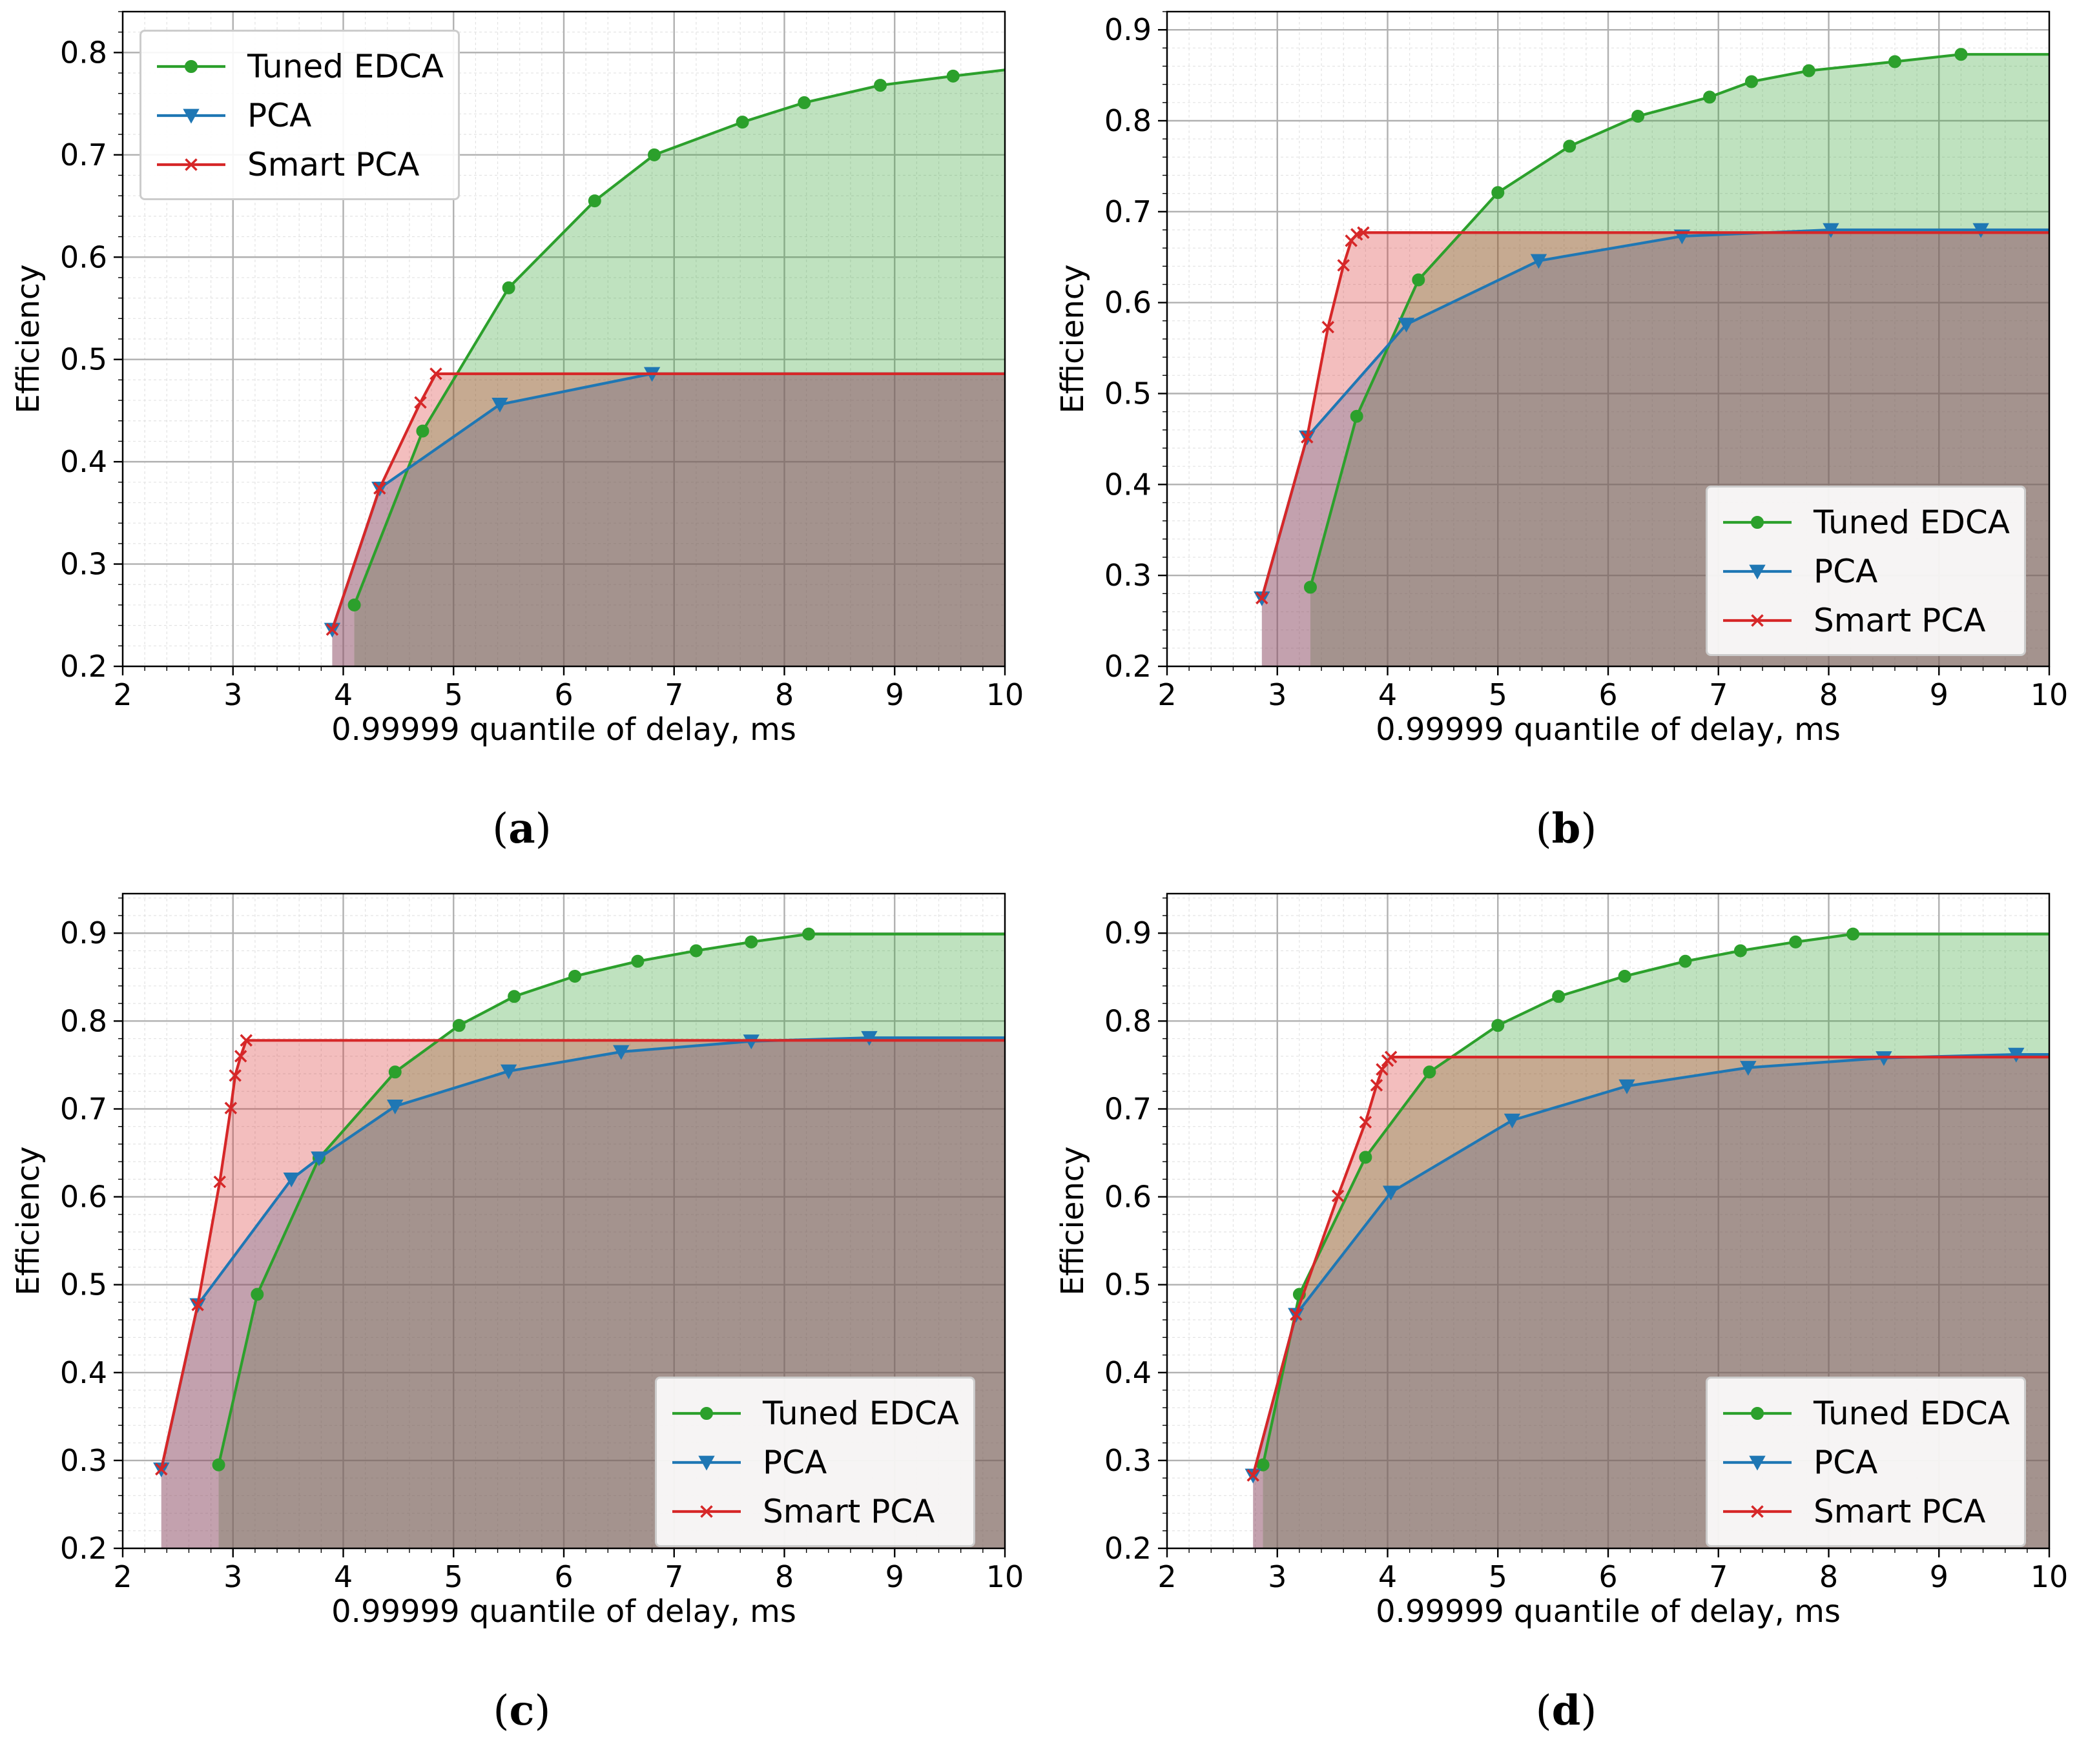  What do you see at coordinates (1128, 933) in the screenshot?
I see `y-tick-label: 0.9` at bounding box center [1128, 933].